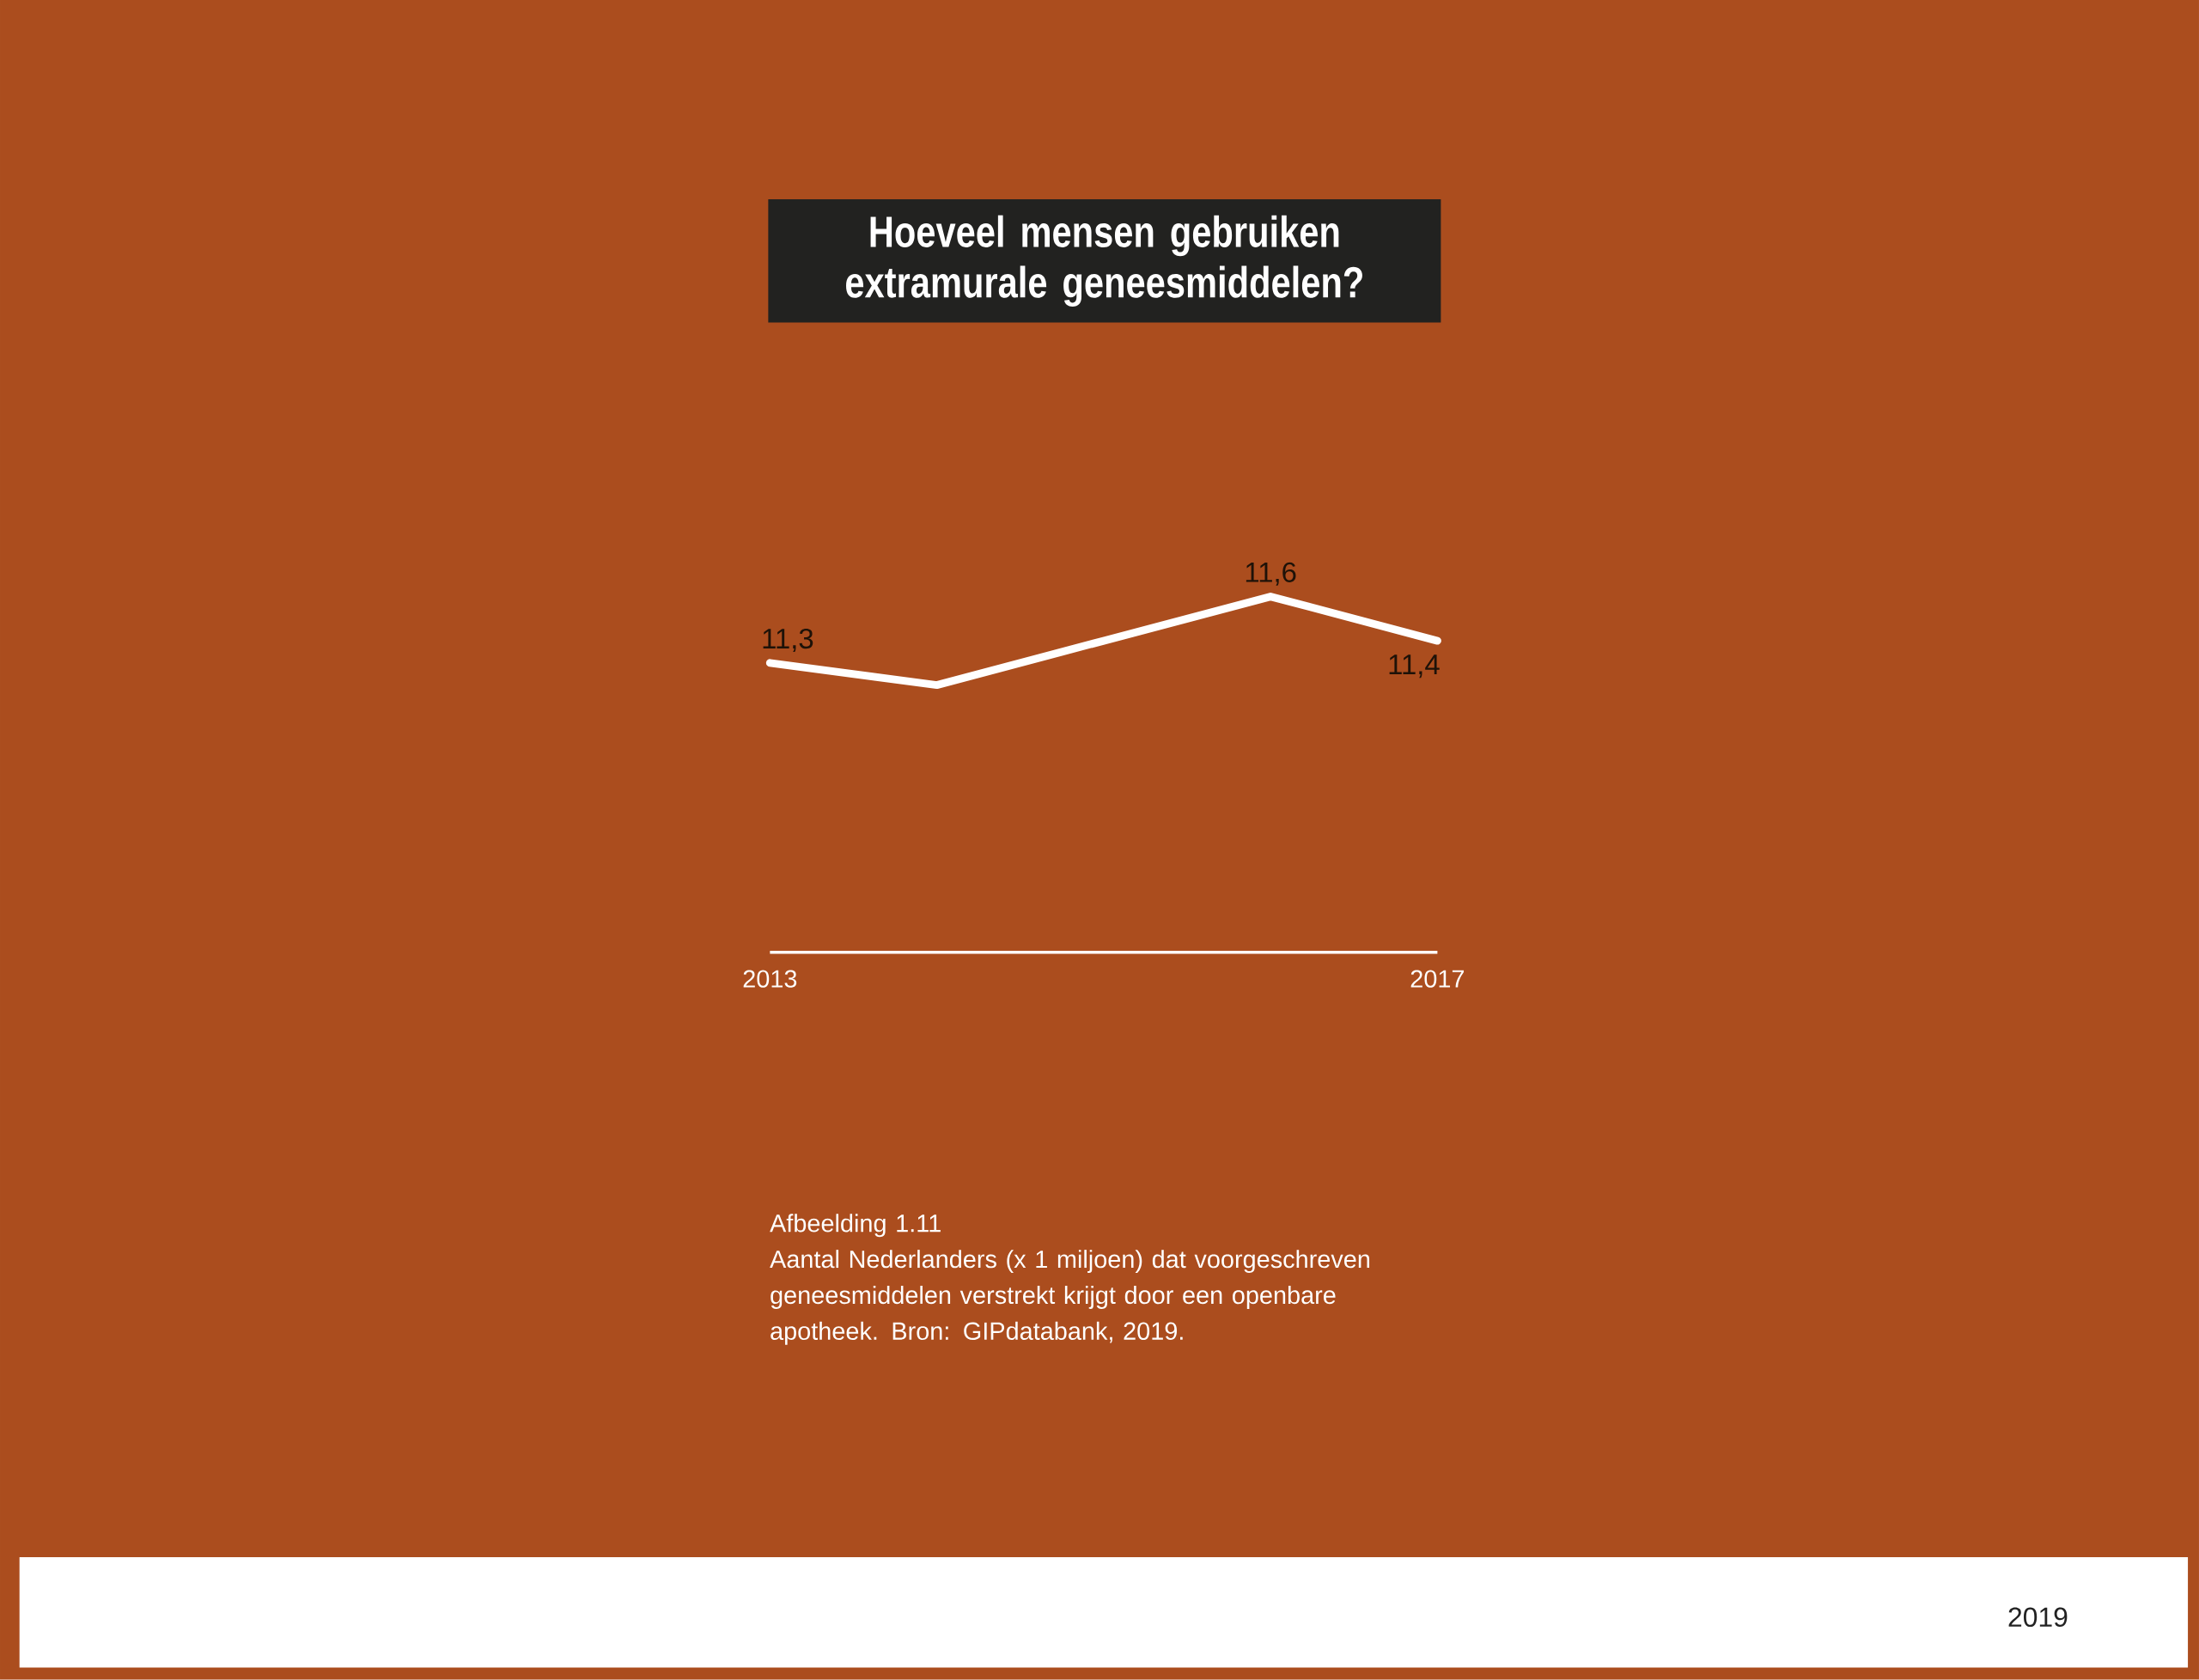 This screenshot has width=2199, height=1680. I want to click on data-label: 11,3, so click(788, 641).